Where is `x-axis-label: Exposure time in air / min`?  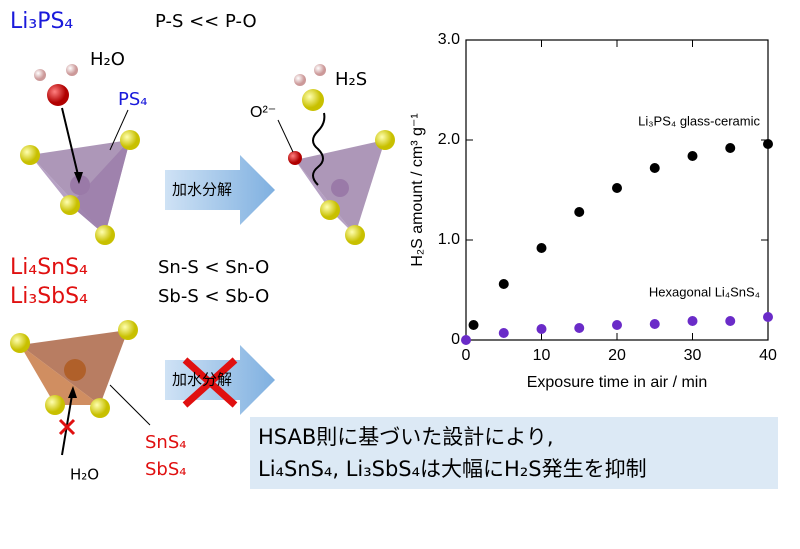 x-axis-label: Exposure time in air / min is located at coordinates (617, 382).